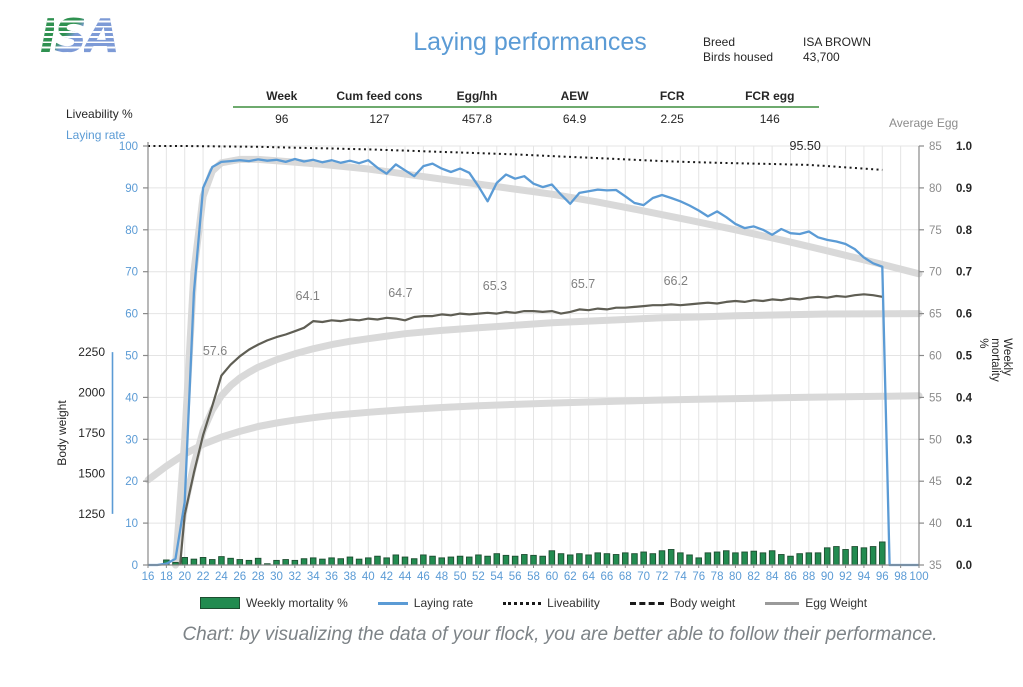 The image size is (1023, 687). What do you see at coordinates (526, 98) in the screenshot?
I see `summary-table-header: Week Cum feed cons Egg/hh AEW FCR FCR egg` at bounding box center [526, 98].